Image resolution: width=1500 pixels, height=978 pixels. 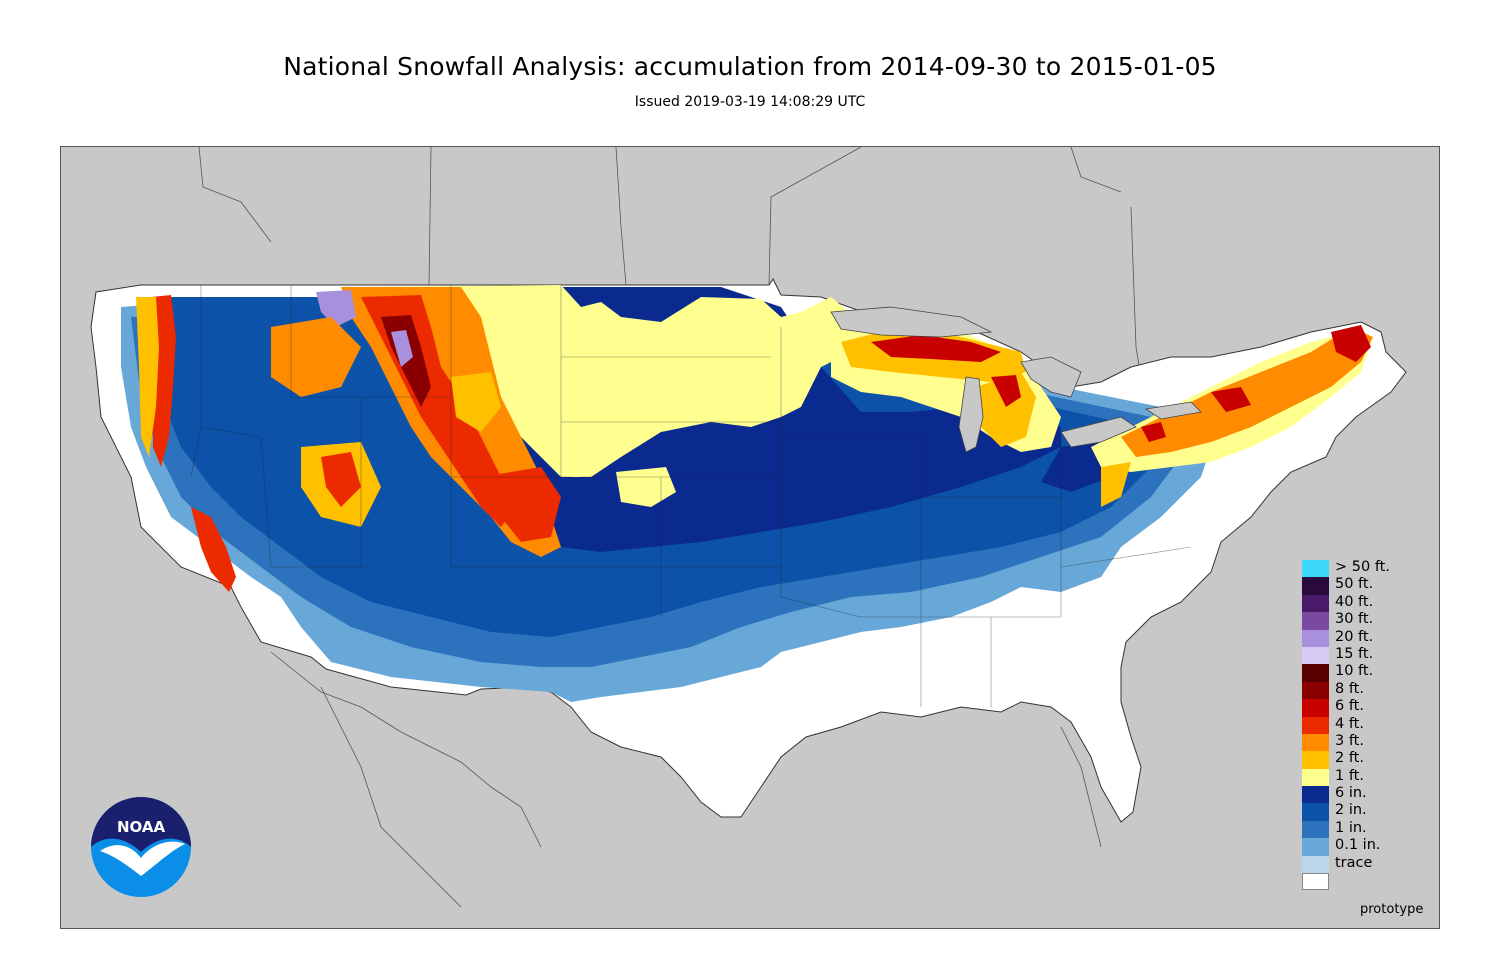 I want to click on legend-label: 30 ft., so click(x=1354, y=619).